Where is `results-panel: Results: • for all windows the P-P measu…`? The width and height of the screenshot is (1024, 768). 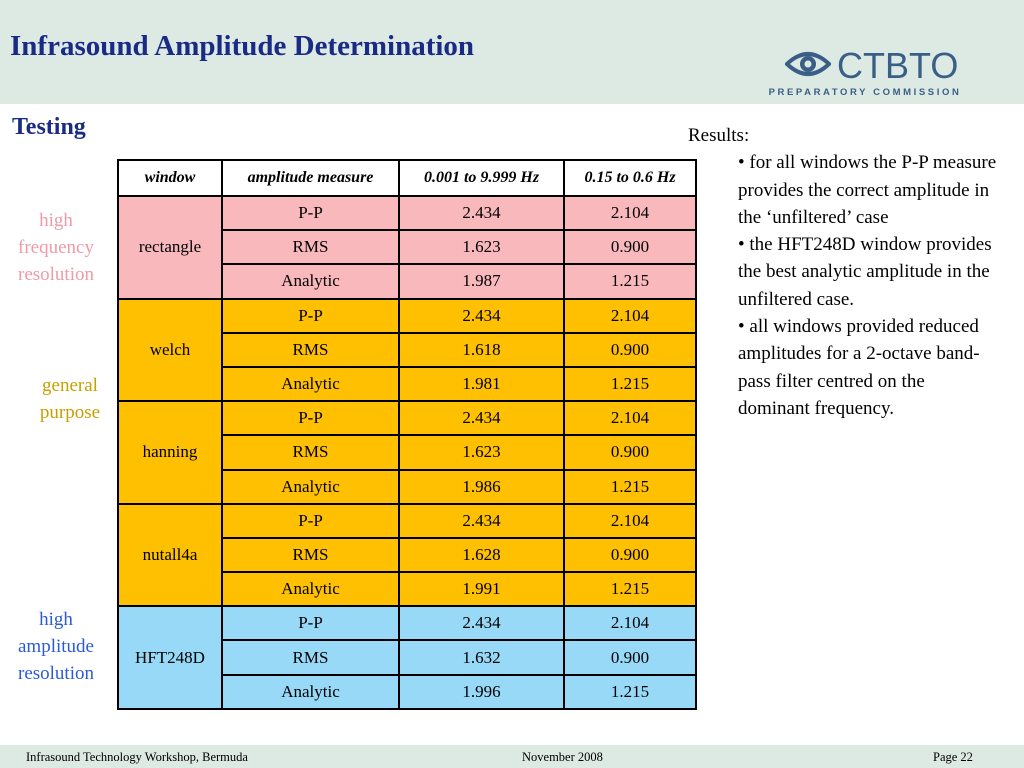
results-panel: Results: • for all windows the P-P measu… is located at coordinates (843, 272).